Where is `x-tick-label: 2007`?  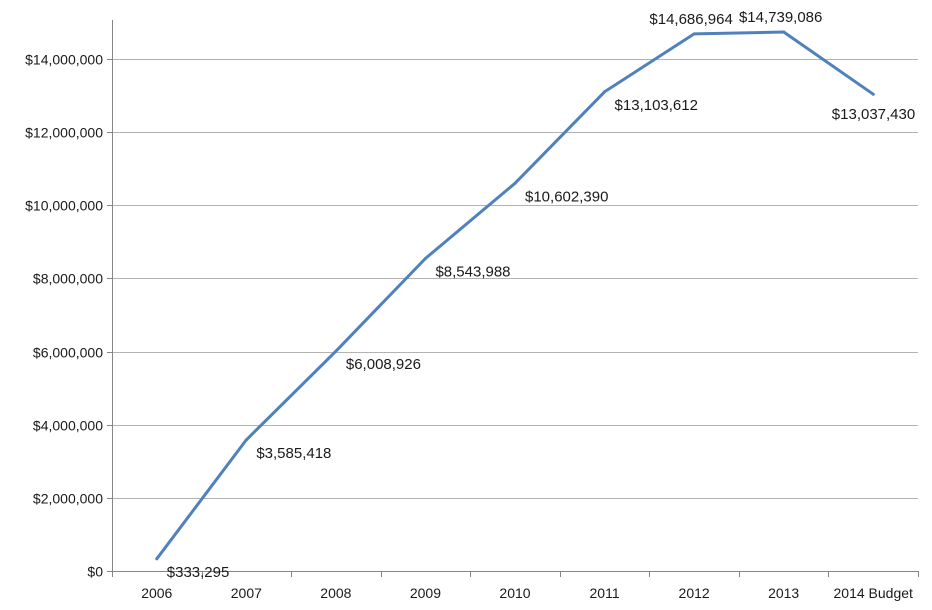 x-tick-label: 2007 is located at coordinates (246, 593).